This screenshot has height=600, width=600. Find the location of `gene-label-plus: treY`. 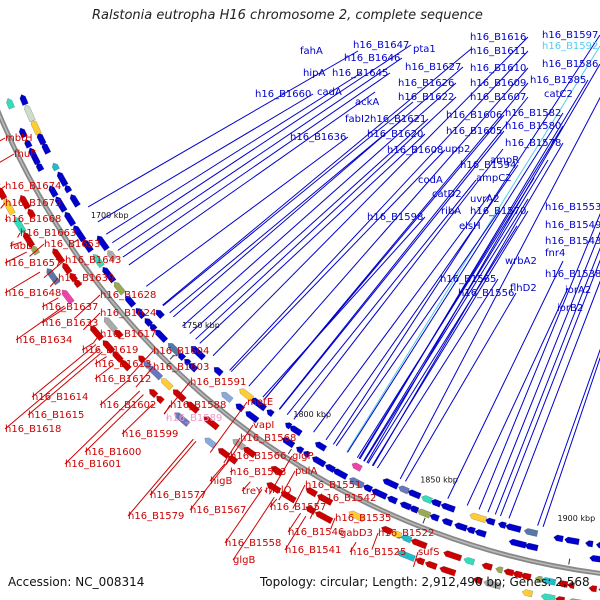

gene-label-plus: treY is located at coordinates (252, 491).